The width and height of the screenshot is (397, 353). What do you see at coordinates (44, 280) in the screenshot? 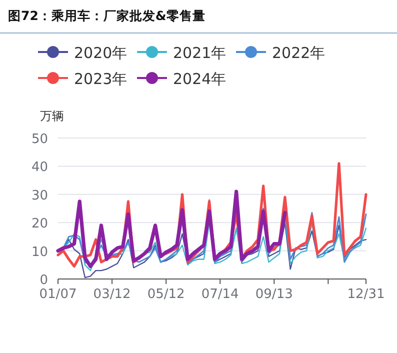
I see `y-tick-label: 0` at bounding box center [44, 280].